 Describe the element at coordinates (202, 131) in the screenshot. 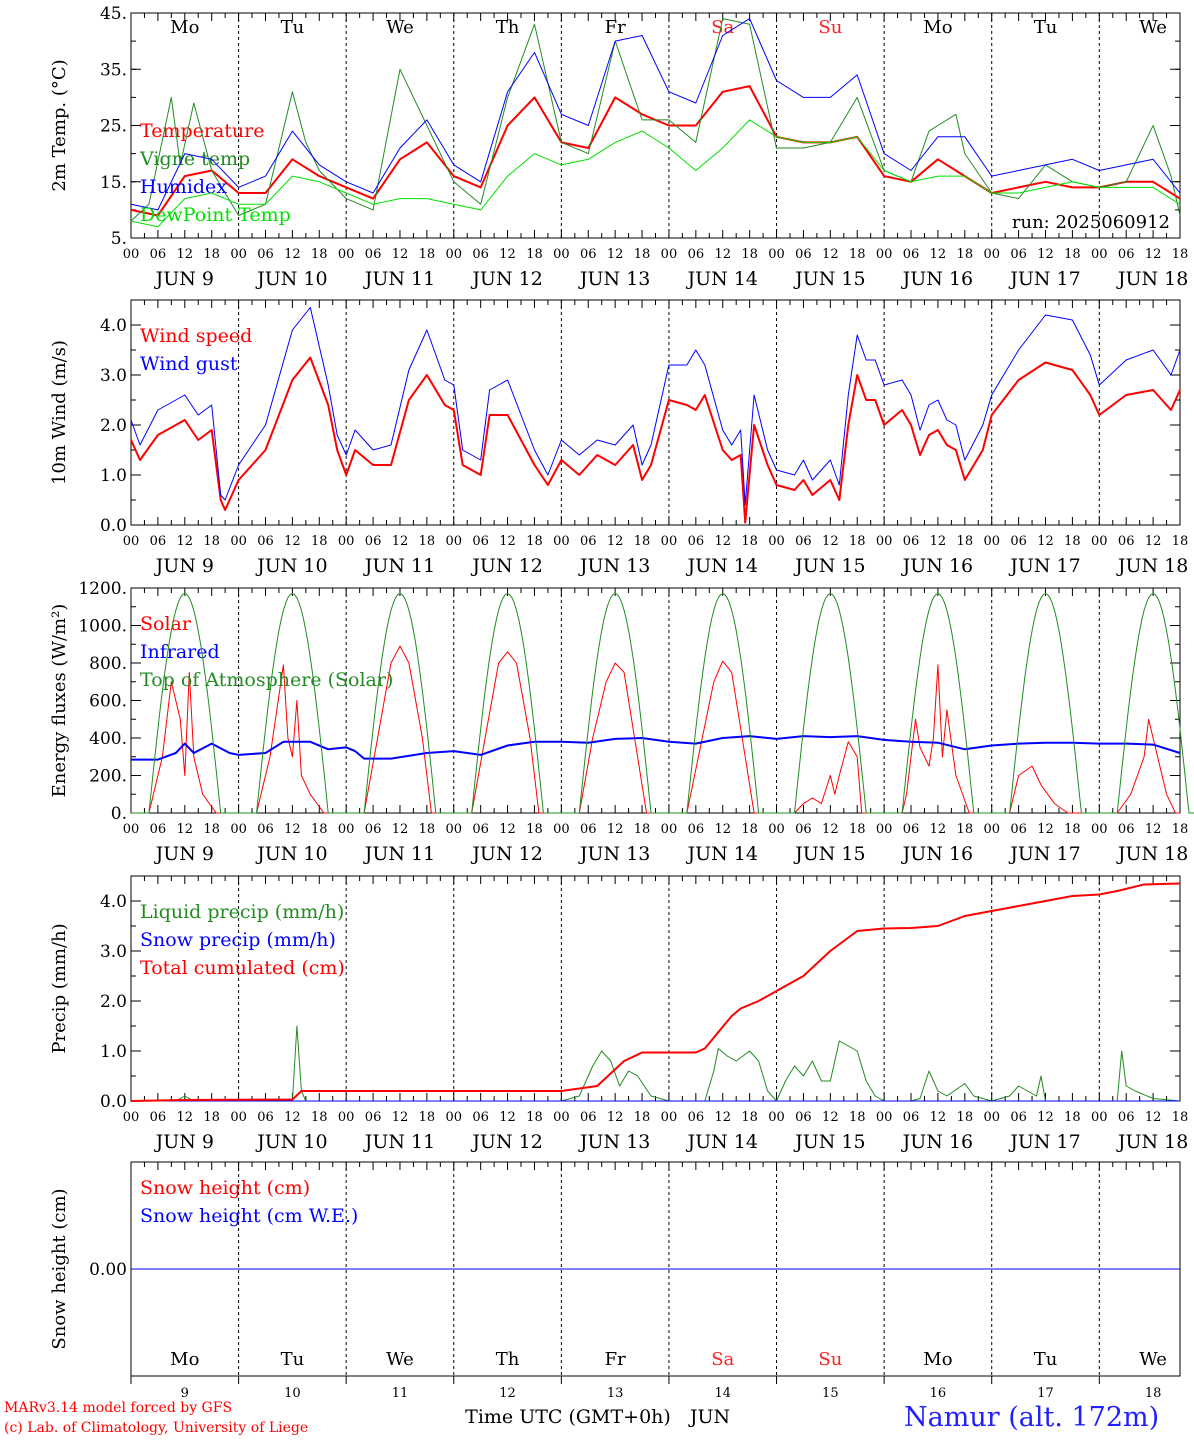

I see `legend-entry: Temperature` at that location.